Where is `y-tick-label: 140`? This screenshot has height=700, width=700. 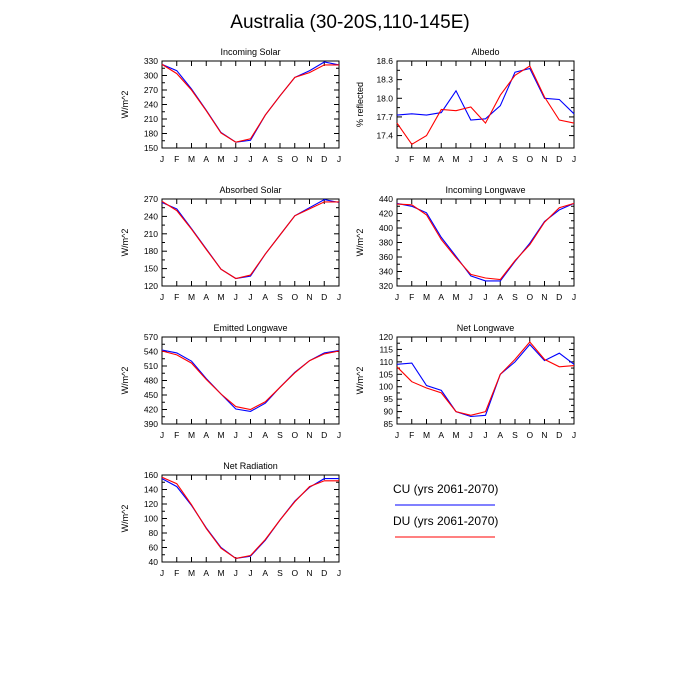
y-tick-label: 140 is located at coordinates (151, 490).